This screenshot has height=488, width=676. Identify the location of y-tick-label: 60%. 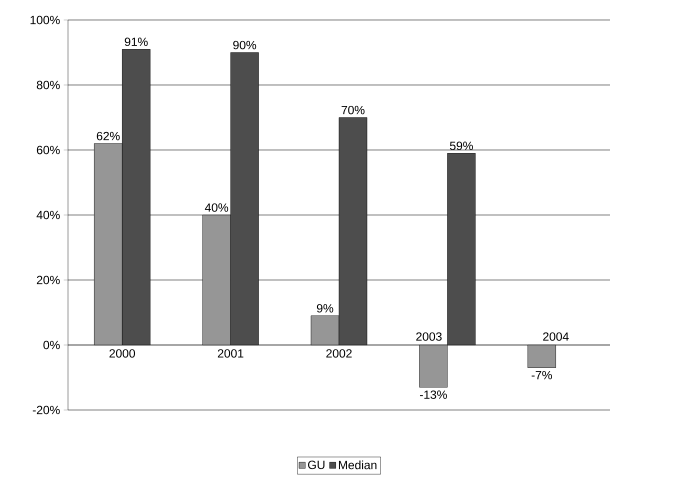
(48, 150).